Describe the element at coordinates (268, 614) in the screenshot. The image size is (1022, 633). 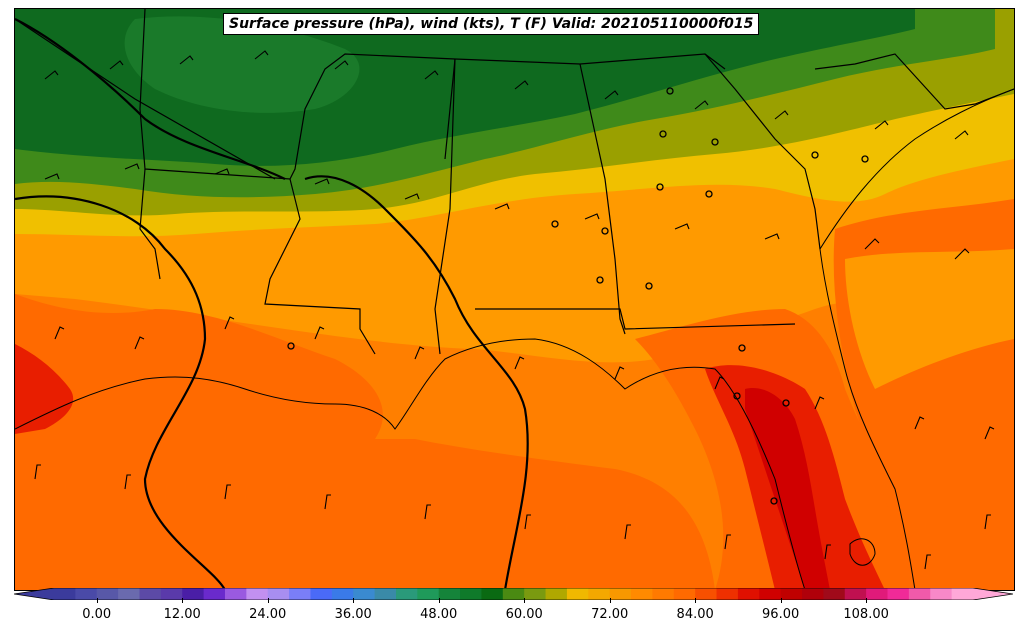
I see `colorbar-tick-label: 24.00` at that location.